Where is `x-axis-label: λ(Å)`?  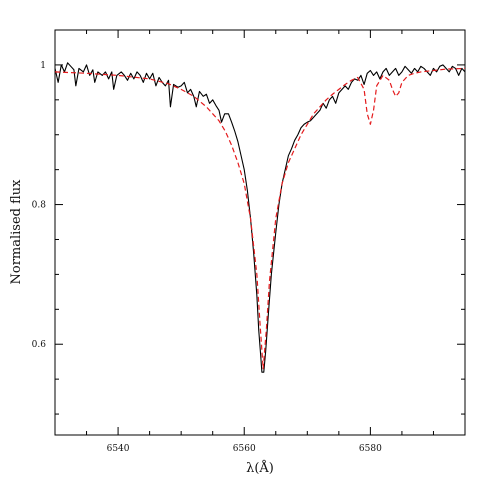
x-axis-label: λ(Å) is located at coordinates (260, 468).